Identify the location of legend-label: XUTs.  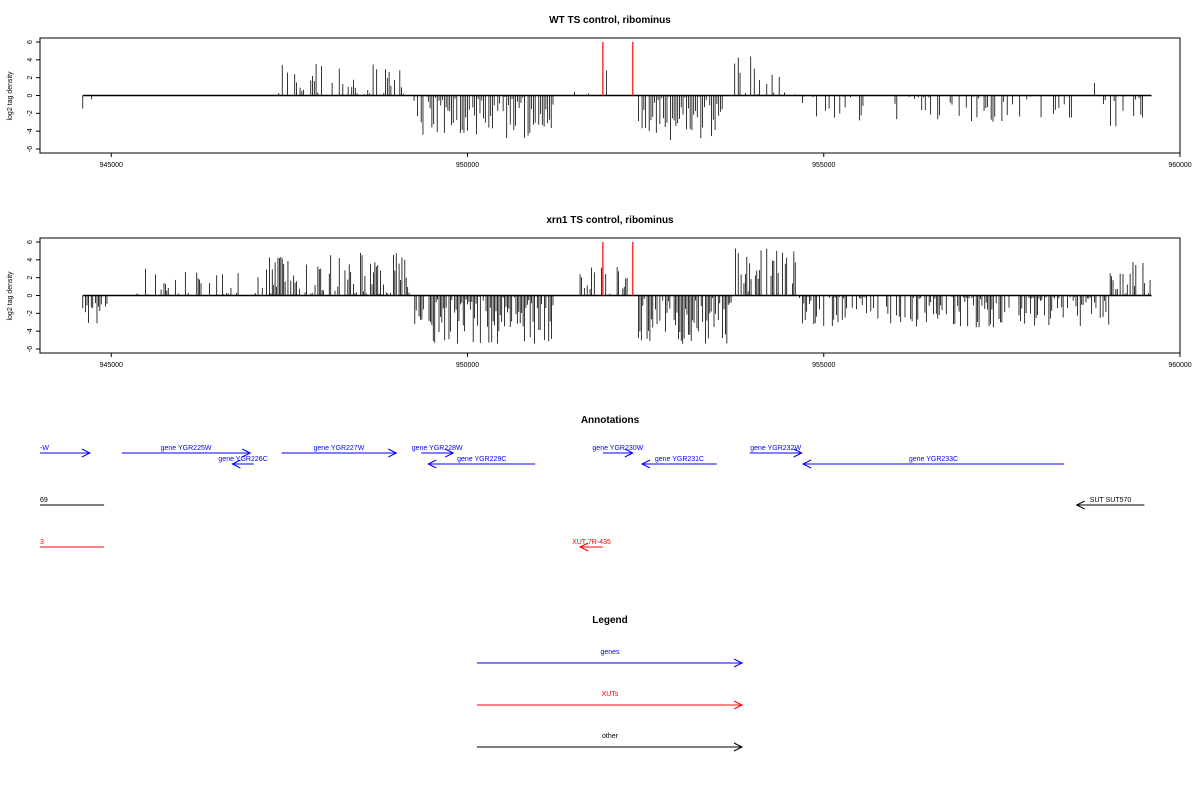
(610, 694).